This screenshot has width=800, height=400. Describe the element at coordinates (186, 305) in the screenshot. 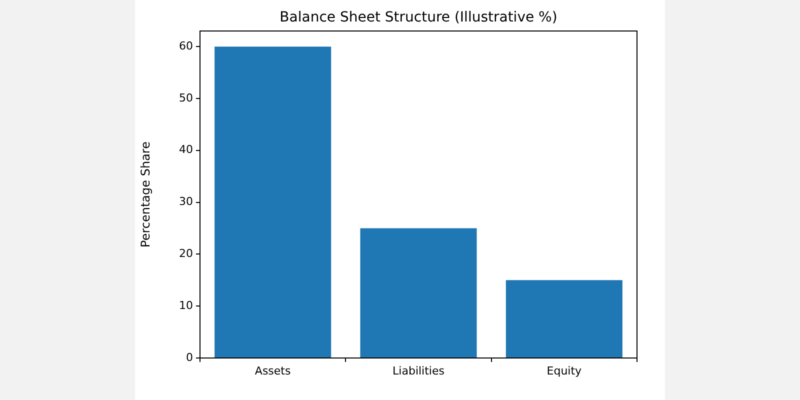

I see `y-tick-label: 10` at that location.